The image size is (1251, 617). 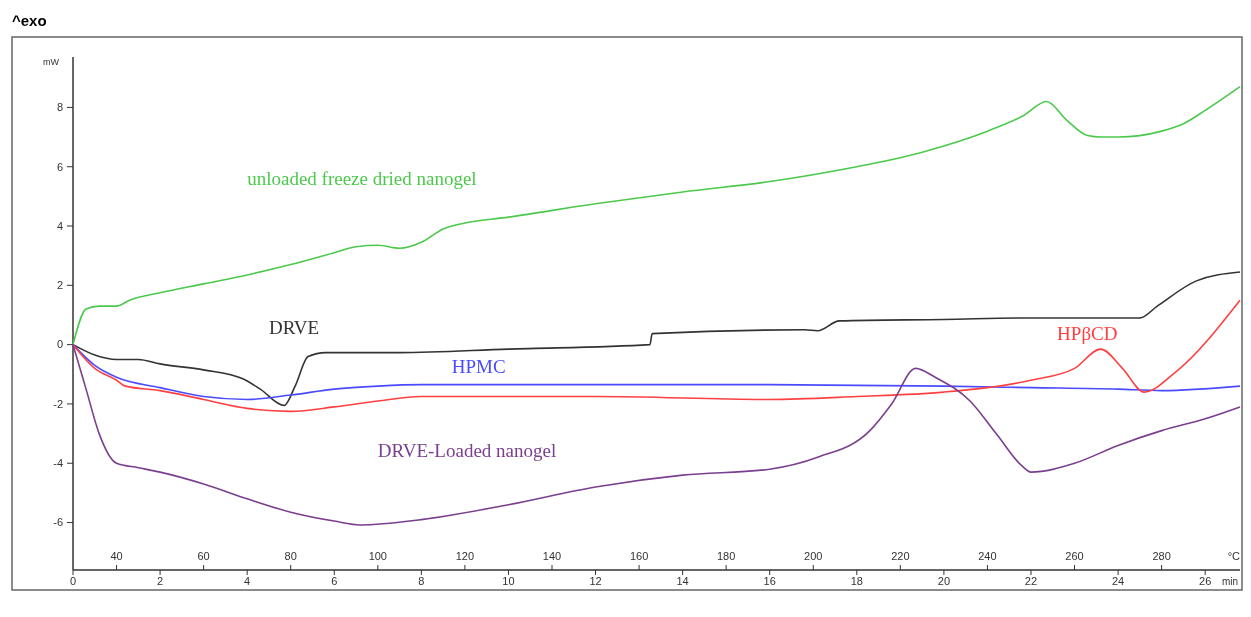 I want to click on x-tick-label: 8, so click(x=421, y=581).